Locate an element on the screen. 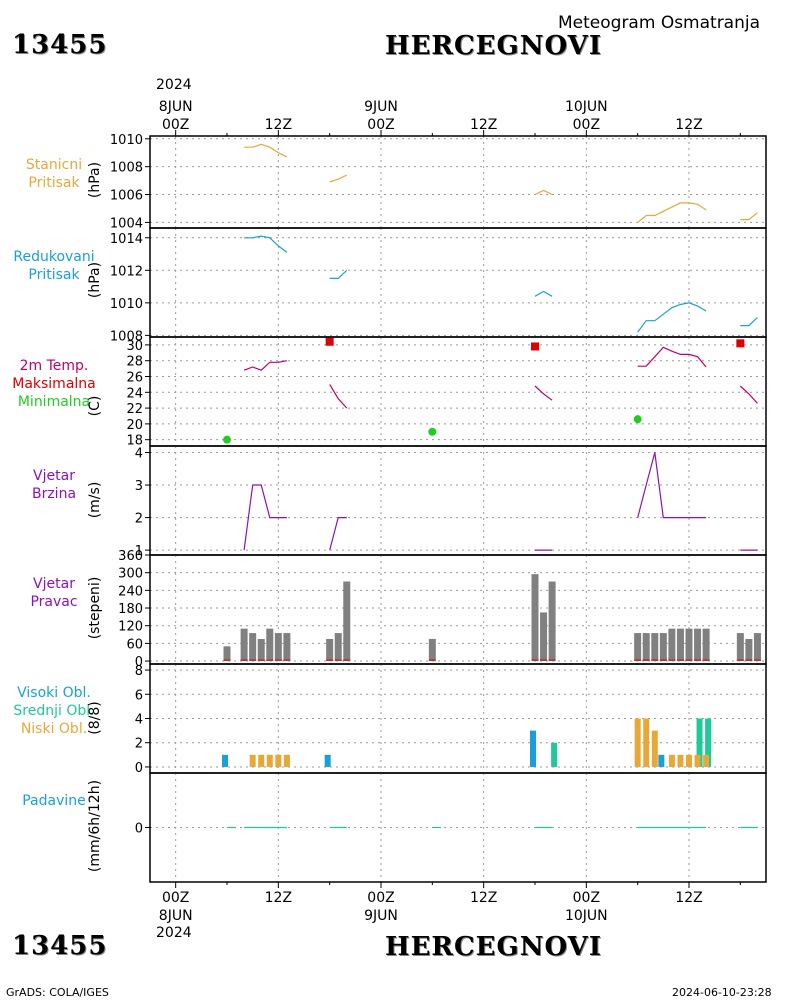 The image size is (800, 1000). wind_dir-ytick-label-4: 240 is located at coordinates (130, 591).